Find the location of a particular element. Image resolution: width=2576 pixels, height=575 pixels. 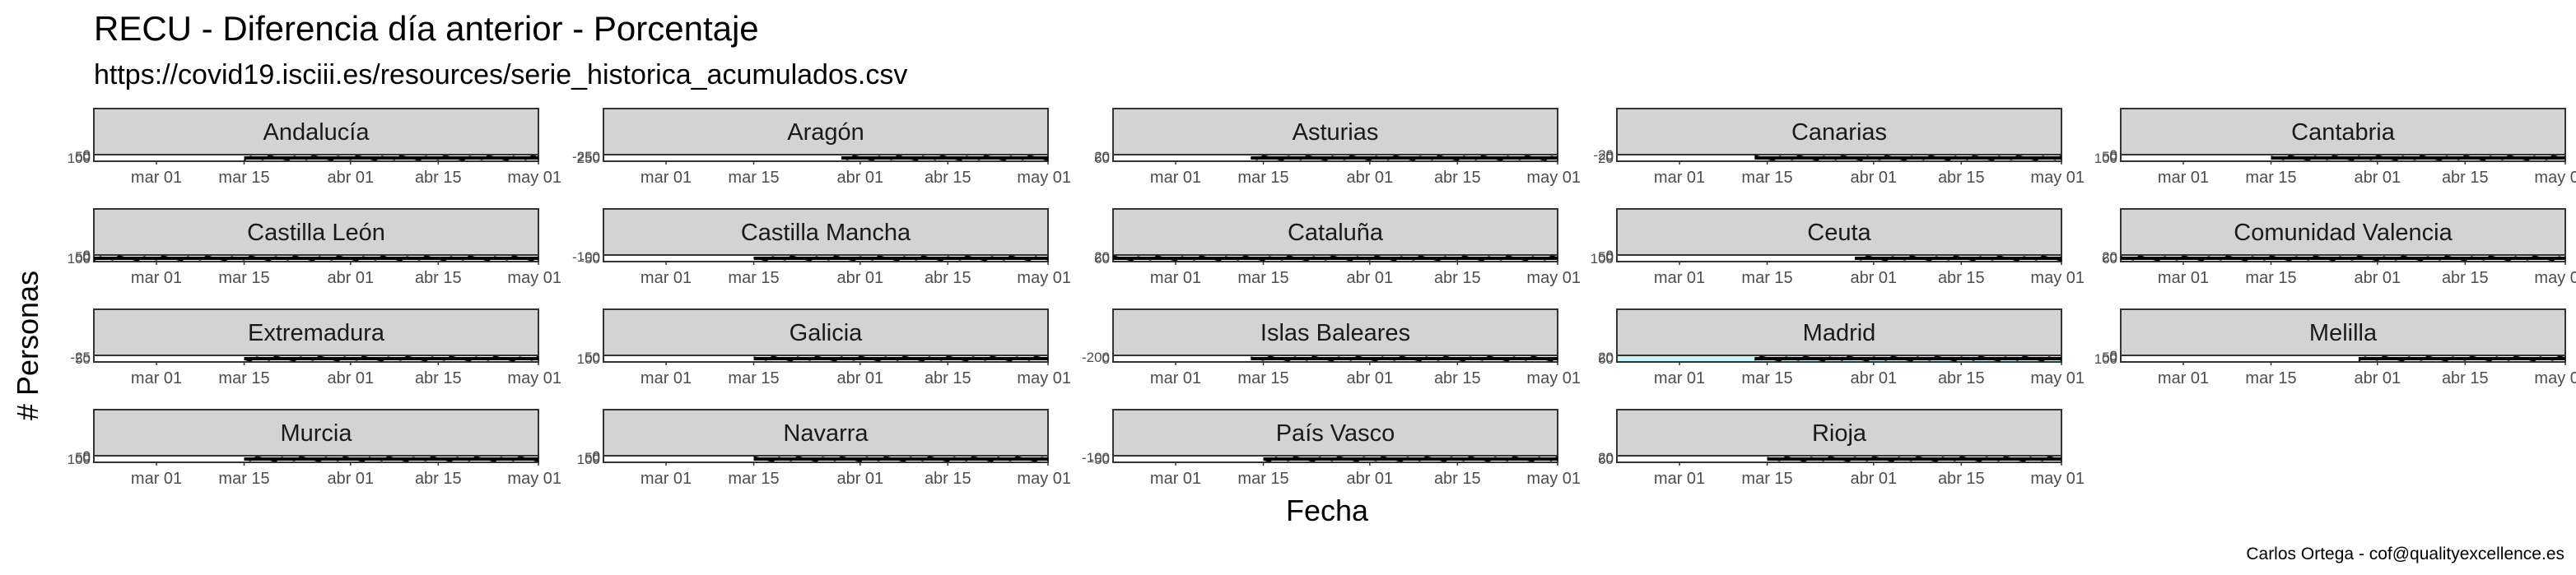

facet-strip-label: Extremadura is located at coordinates (316, 333).